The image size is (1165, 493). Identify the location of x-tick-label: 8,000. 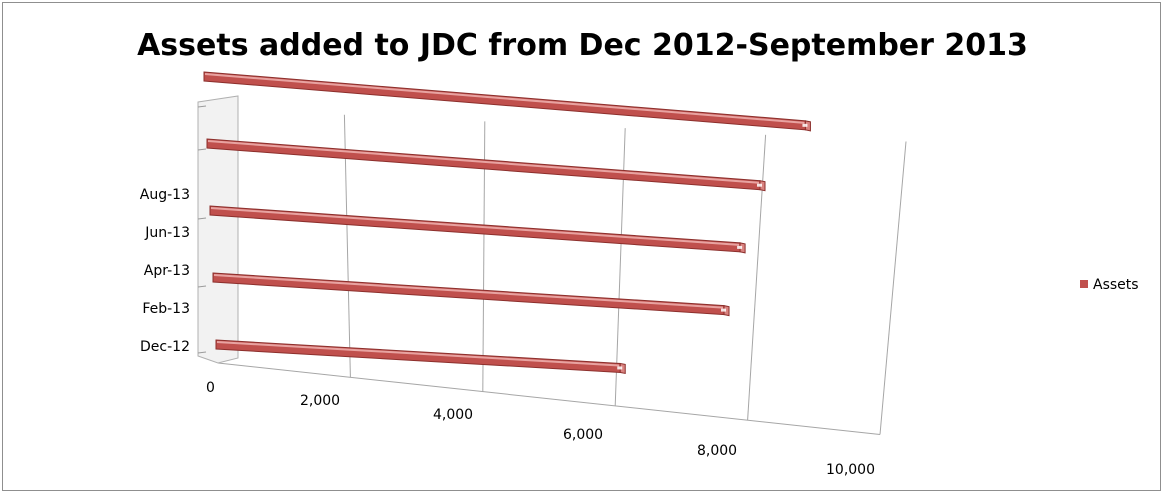
(717, 451).